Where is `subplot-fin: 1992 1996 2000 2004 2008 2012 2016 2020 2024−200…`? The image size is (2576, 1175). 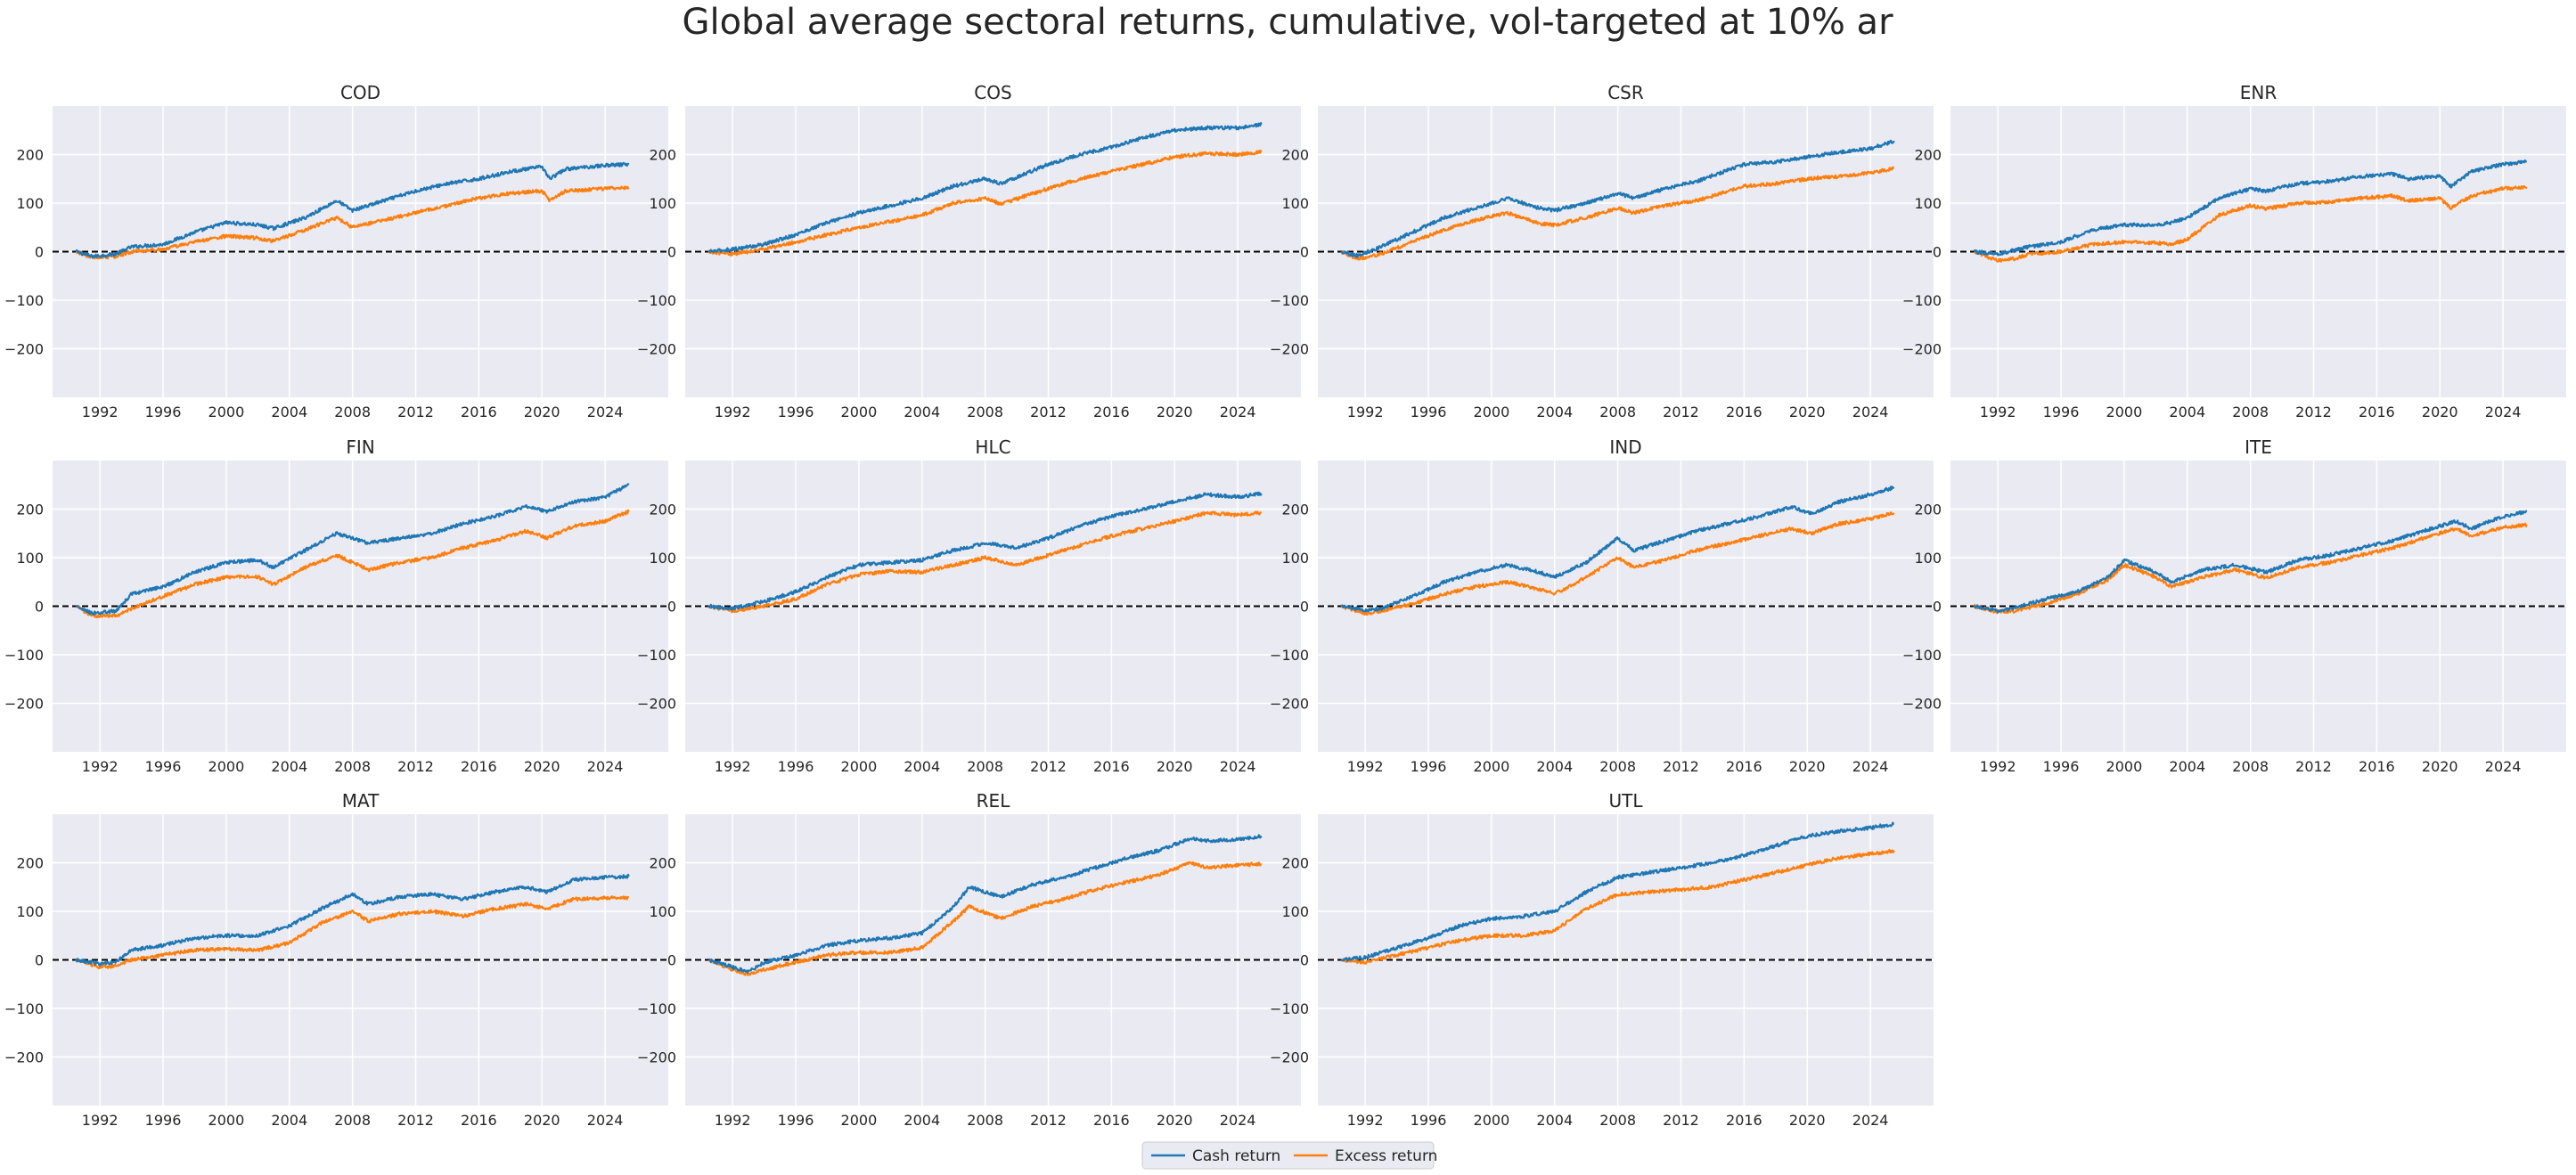 subplot-fin: 1992 1996 2000 2004 2008 2012 2016 2020 2024−200… is located at coordinates (336, 606).